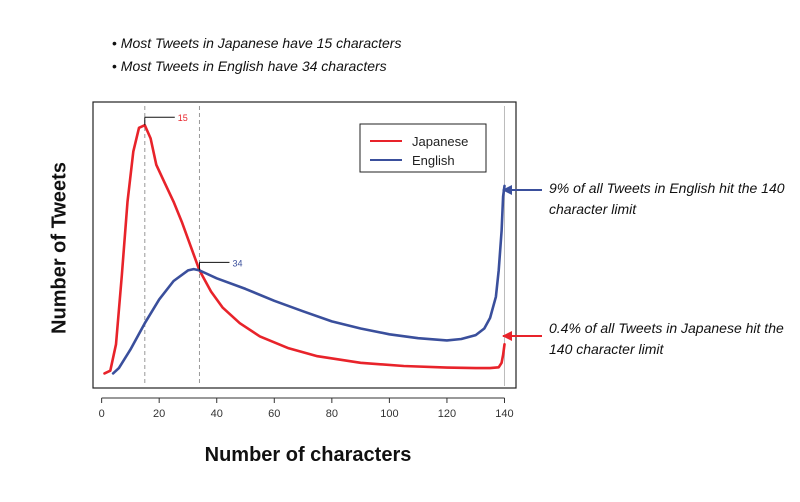 The image size is (800, 502). I want to click on x-tick-label: 80, so click(332, 414).